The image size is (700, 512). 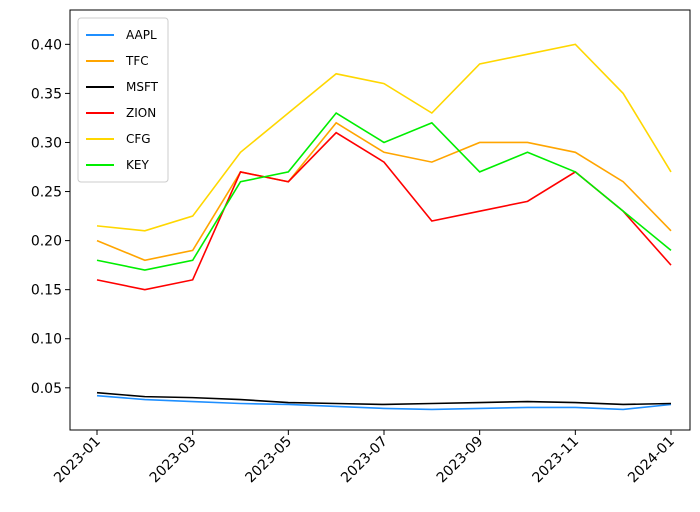 What do you see at coordinates (46, 242) in the screenshot?
I see `y-tick-label: 0.20` at bounding box center [46, 242].